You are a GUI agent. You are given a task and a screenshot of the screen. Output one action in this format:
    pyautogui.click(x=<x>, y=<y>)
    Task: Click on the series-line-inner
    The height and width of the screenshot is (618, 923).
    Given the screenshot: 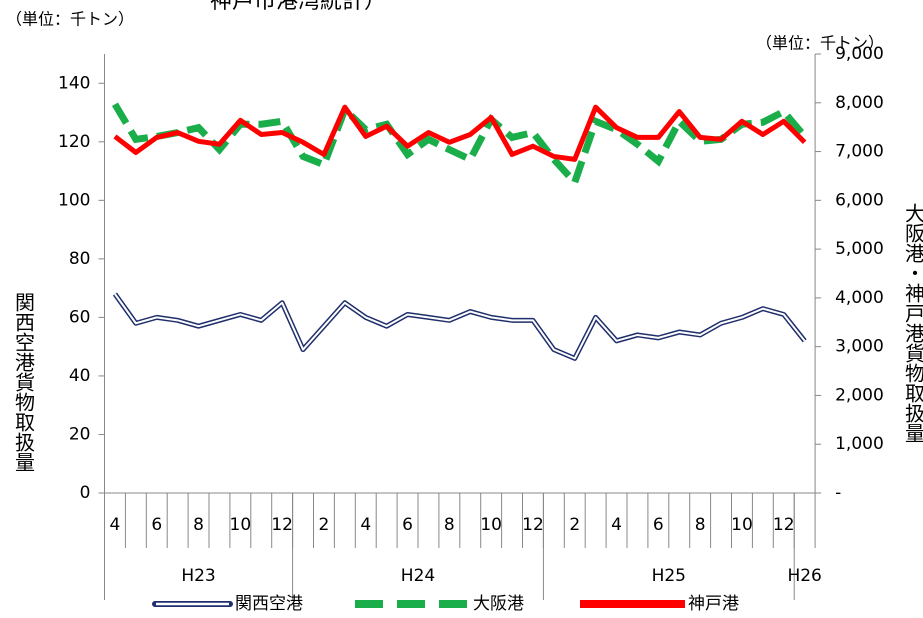 What is the action you would take?
    pyautogui.click(x=460, y=326)
    